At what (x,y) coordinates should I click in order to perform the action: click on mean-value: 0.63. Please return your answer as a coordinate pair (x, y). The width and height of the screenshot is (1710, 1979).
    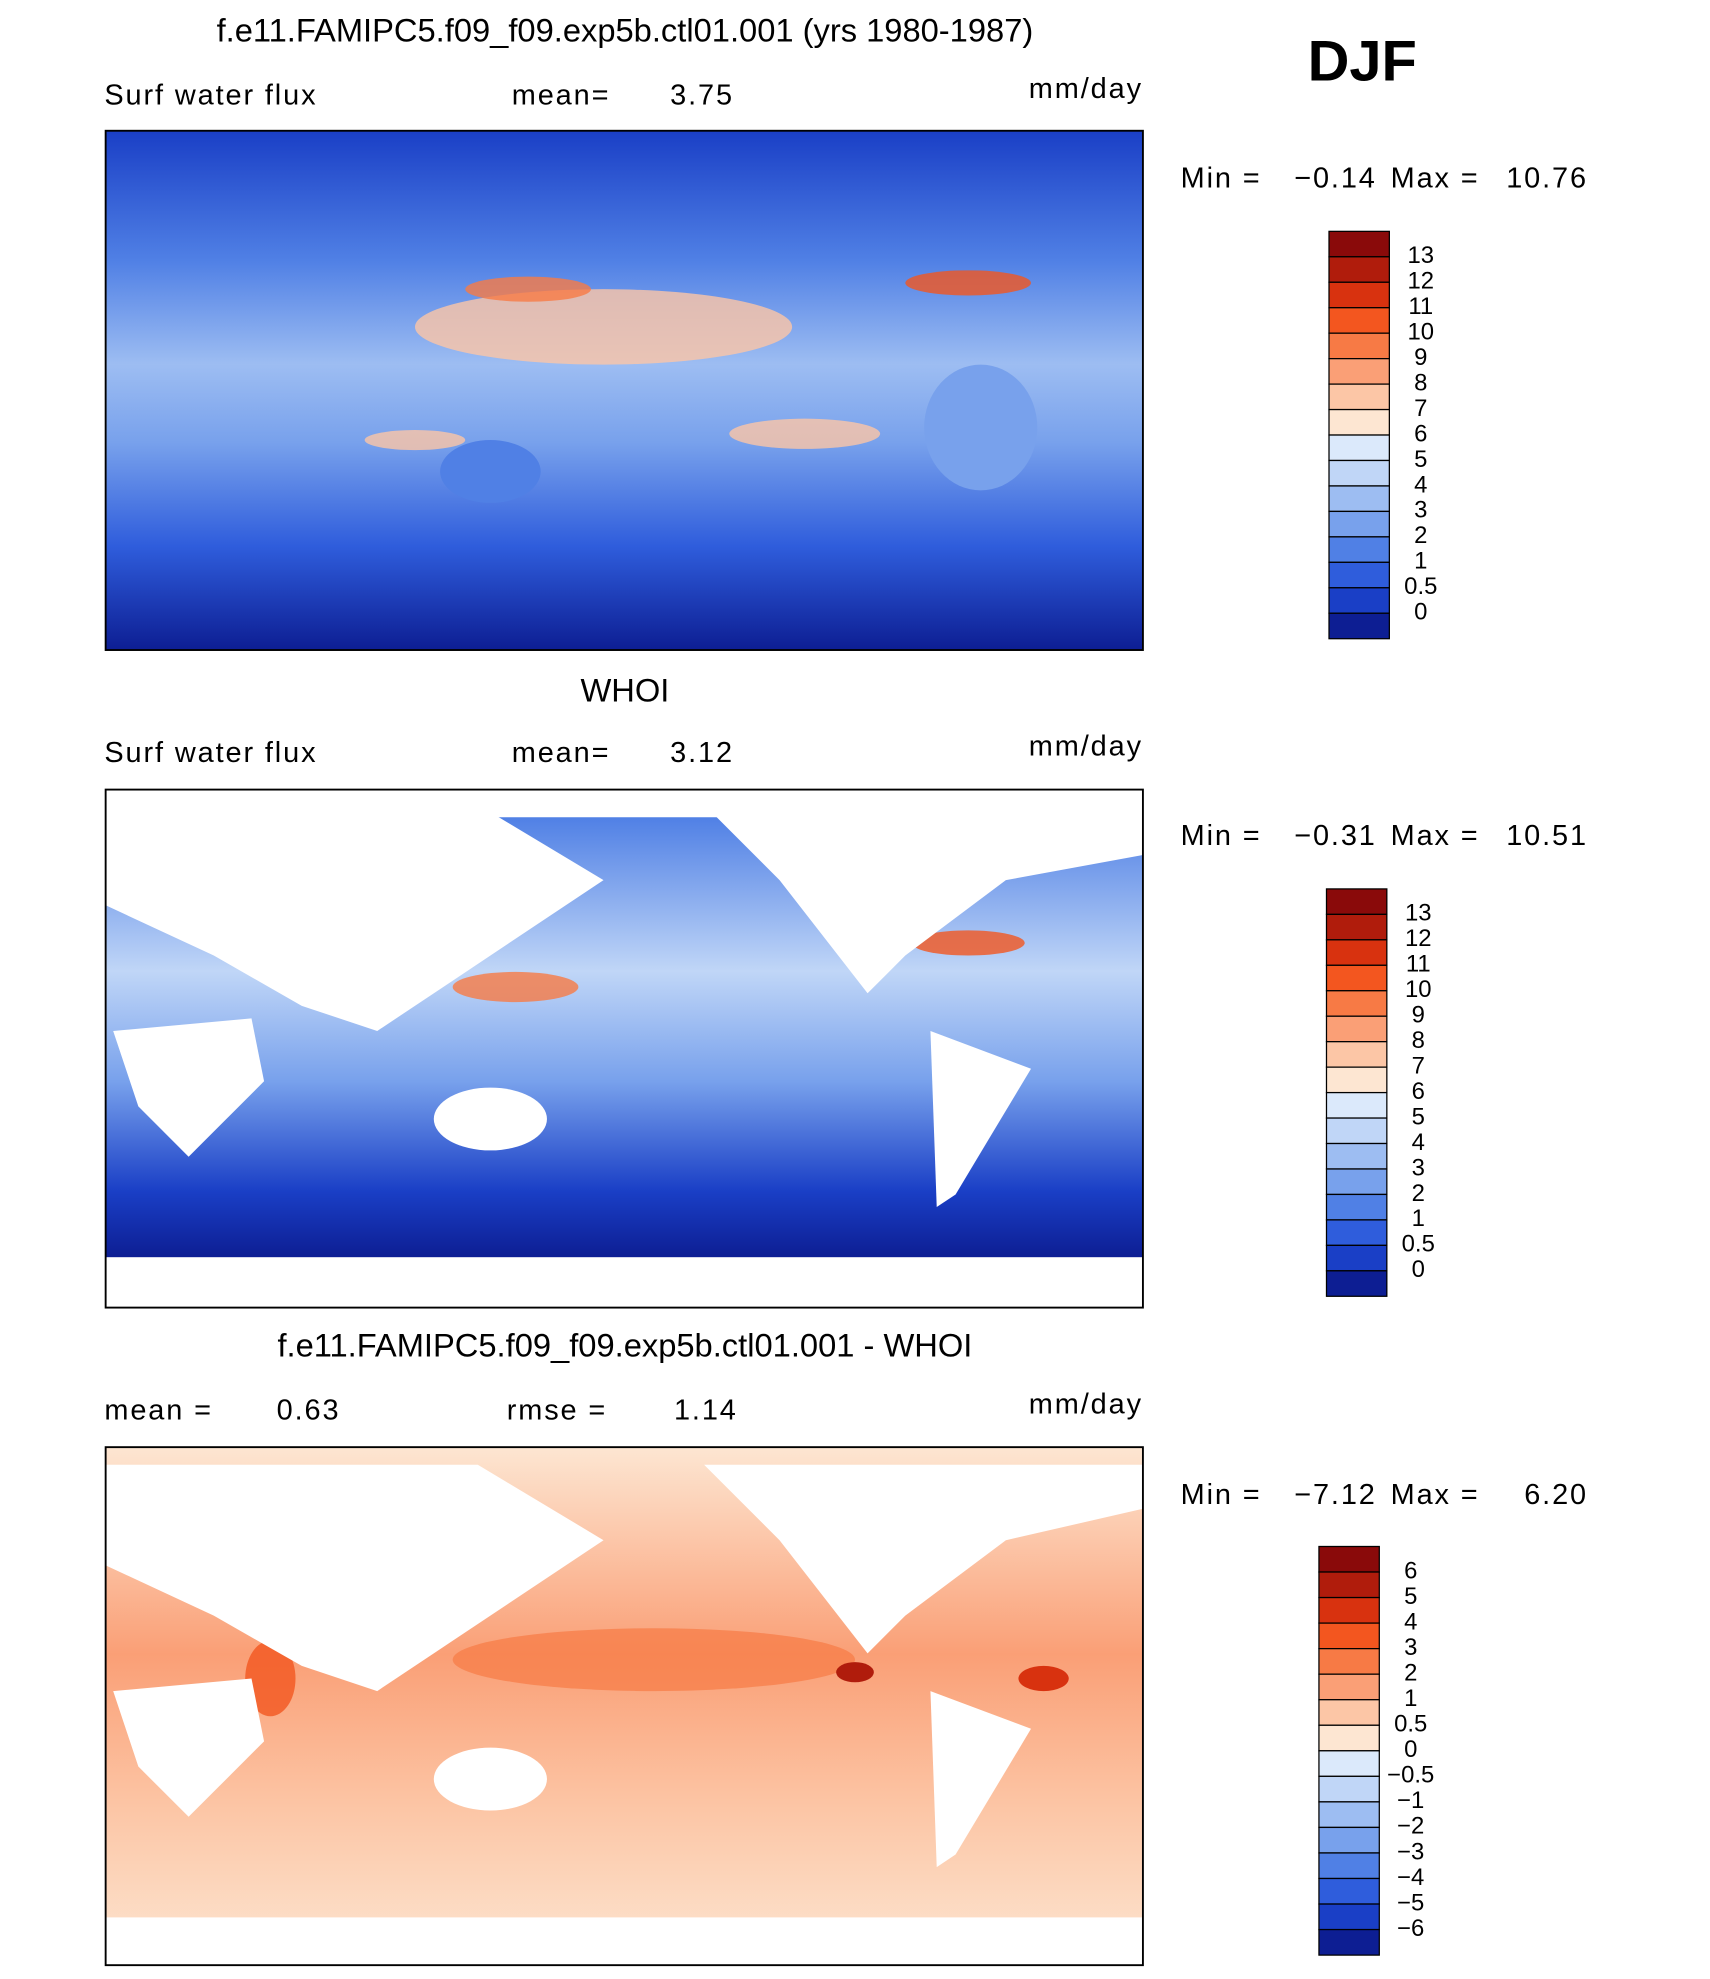
    Looking at the image, I should click on (309, 1411).